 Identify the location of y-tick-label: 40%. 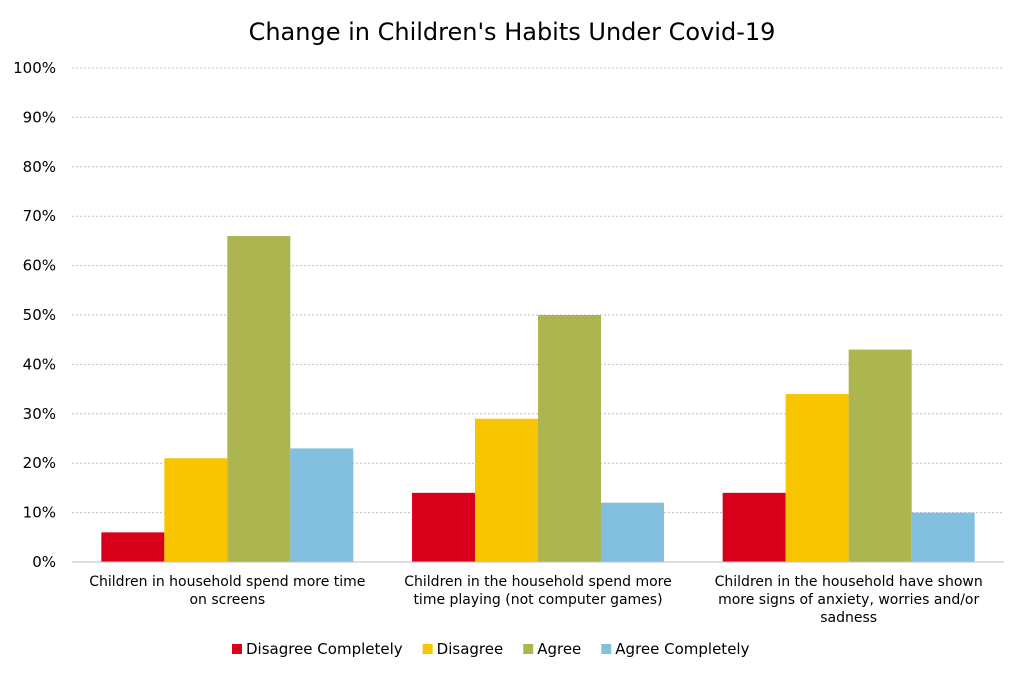
(39, 364).